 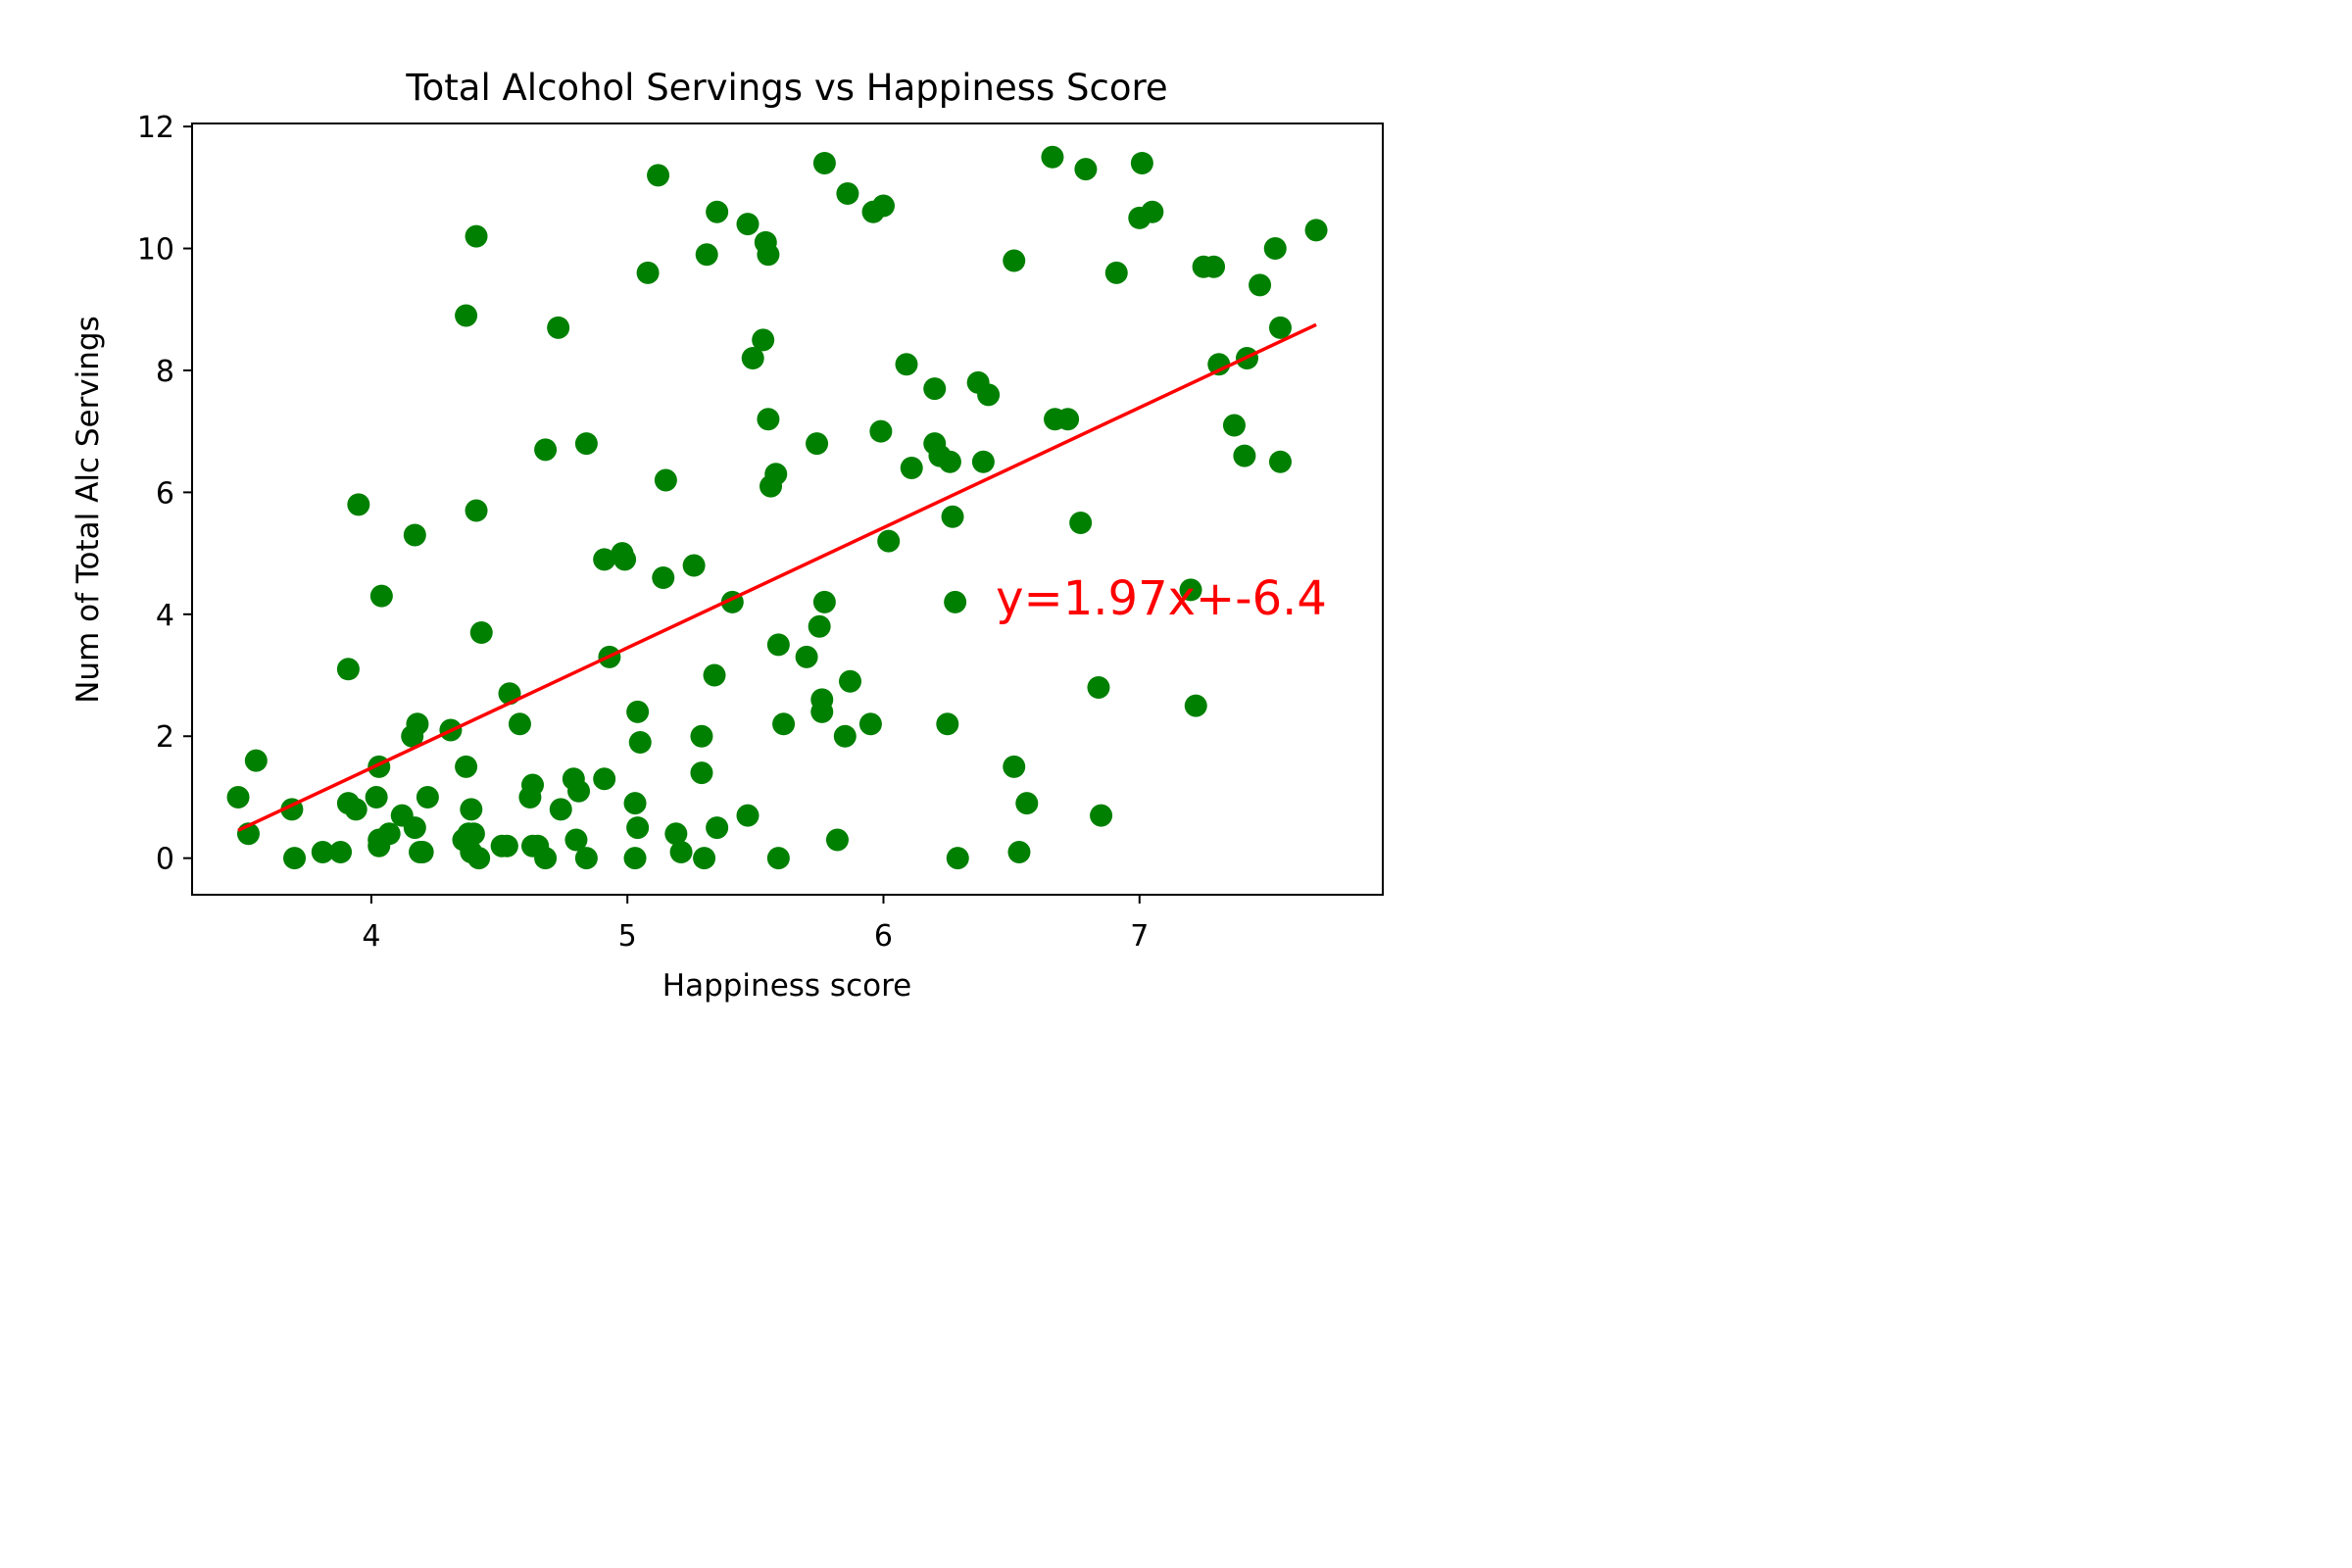 I want to click on y-tick-label: 8, so click(x=165, y=372).